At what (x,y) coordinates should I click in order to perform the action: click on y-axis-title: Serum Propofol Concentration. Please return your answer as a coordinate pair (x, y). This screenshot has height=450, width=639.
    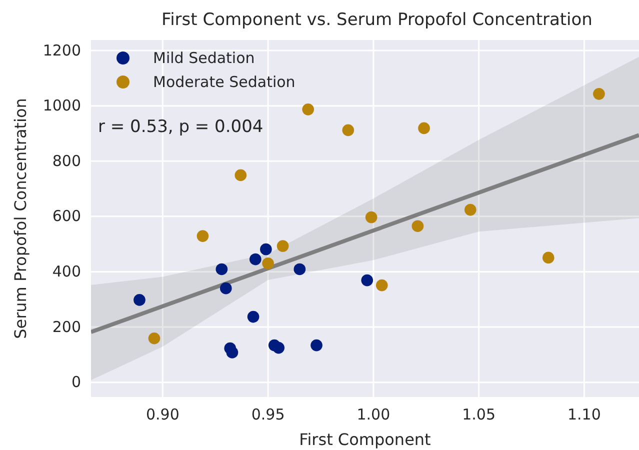
    Looking at the image, I should click on (20, 218).